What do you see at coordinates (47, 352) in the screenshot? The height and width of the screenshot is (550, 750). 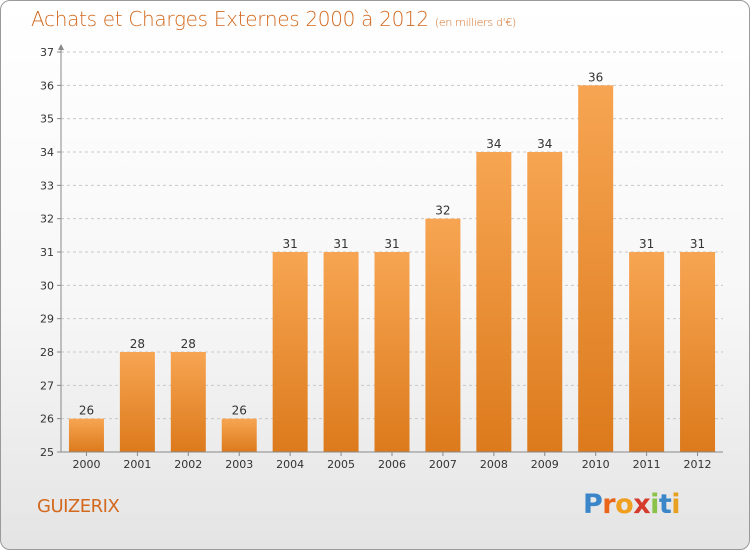 I see `y-tick-label: 28` at bounding box center [47, 352].